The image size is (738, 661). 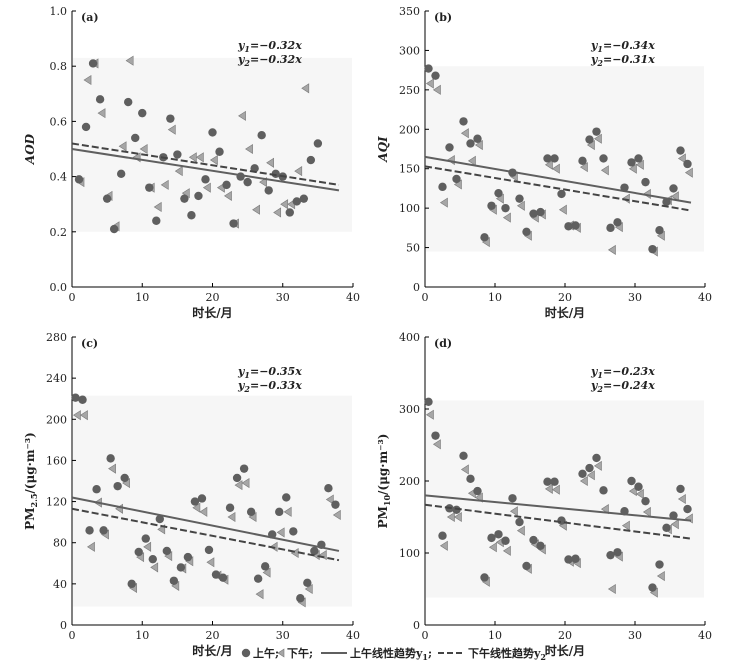 What do you see at coordinates (507, 653) in the screenshot?
I see `legend-pm-trend-label: 下午线性趋势y2` at bounding box center [507, 653].